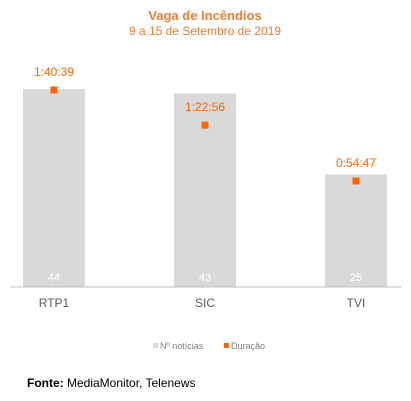 Image resolution: width=411 pixels, height=401 pixels. I want to click on source-text: MediaMonitor, Telenews, so click(129, 383).